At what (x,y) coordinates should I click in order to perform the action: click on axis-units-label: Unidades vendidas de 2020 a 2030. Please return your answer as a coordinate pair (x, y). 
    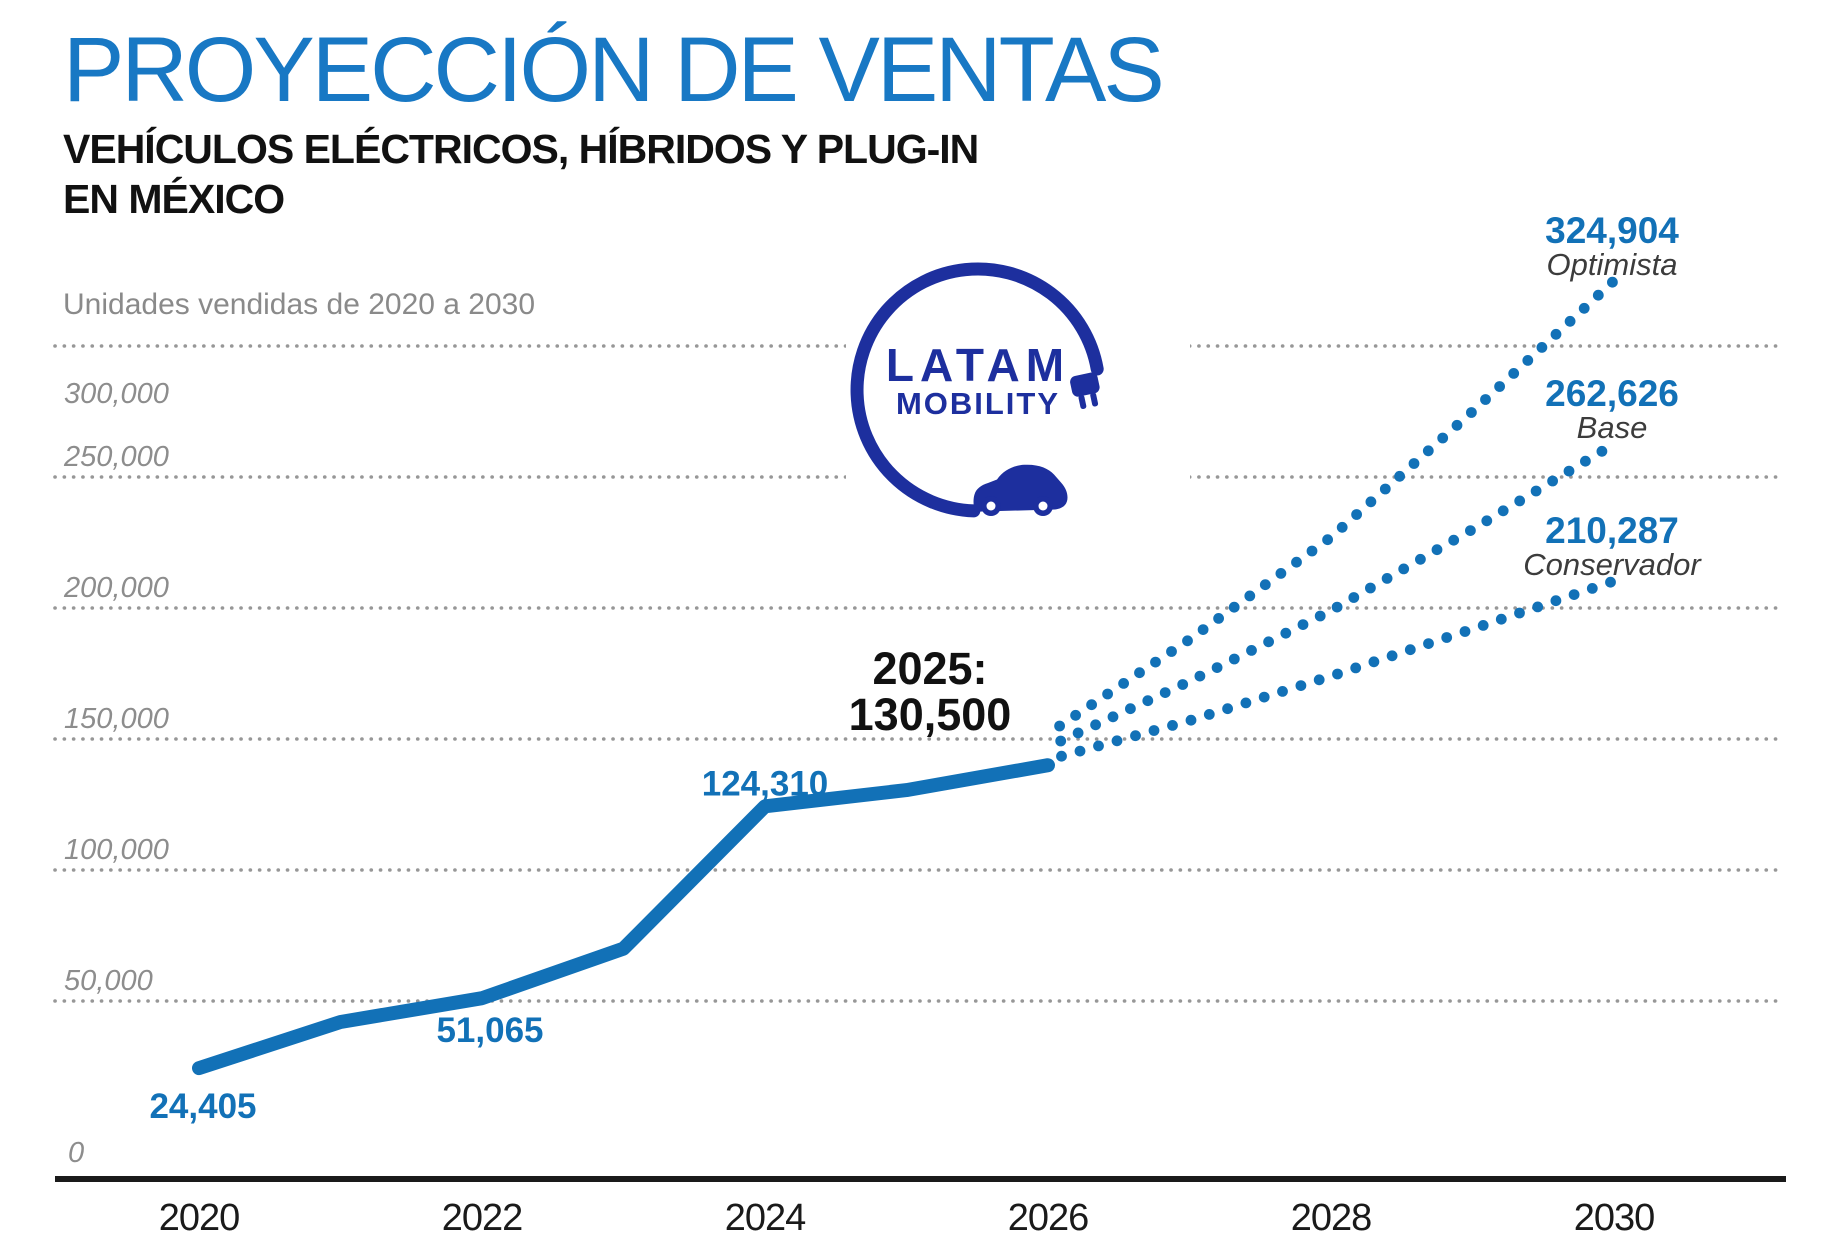
    Looking at the image, I should click on (299, 304).